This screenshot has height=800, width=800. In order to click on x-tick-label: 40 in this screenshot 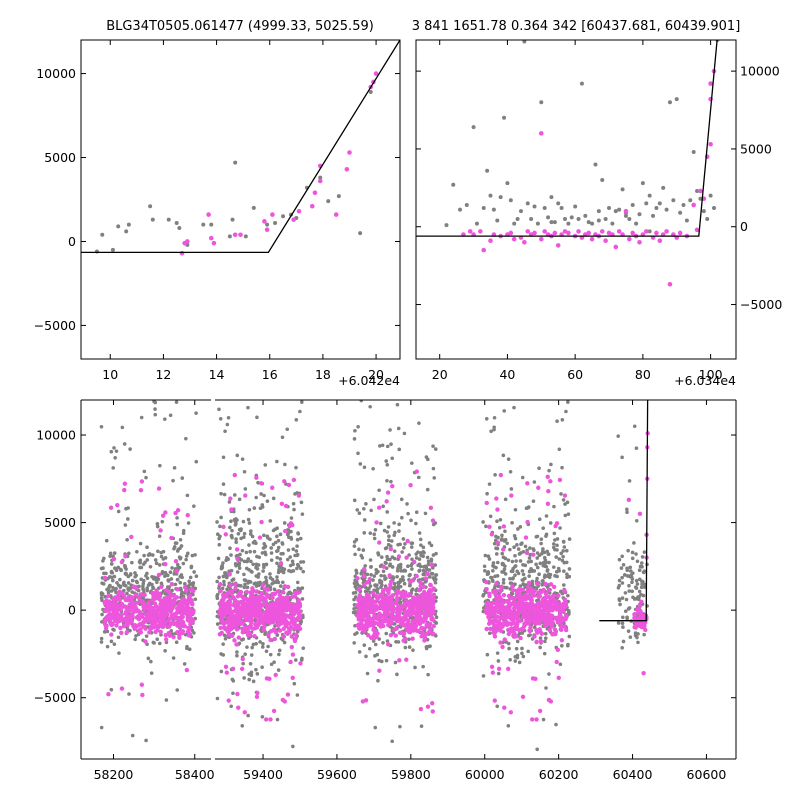, I will do `click(507, 374)`.